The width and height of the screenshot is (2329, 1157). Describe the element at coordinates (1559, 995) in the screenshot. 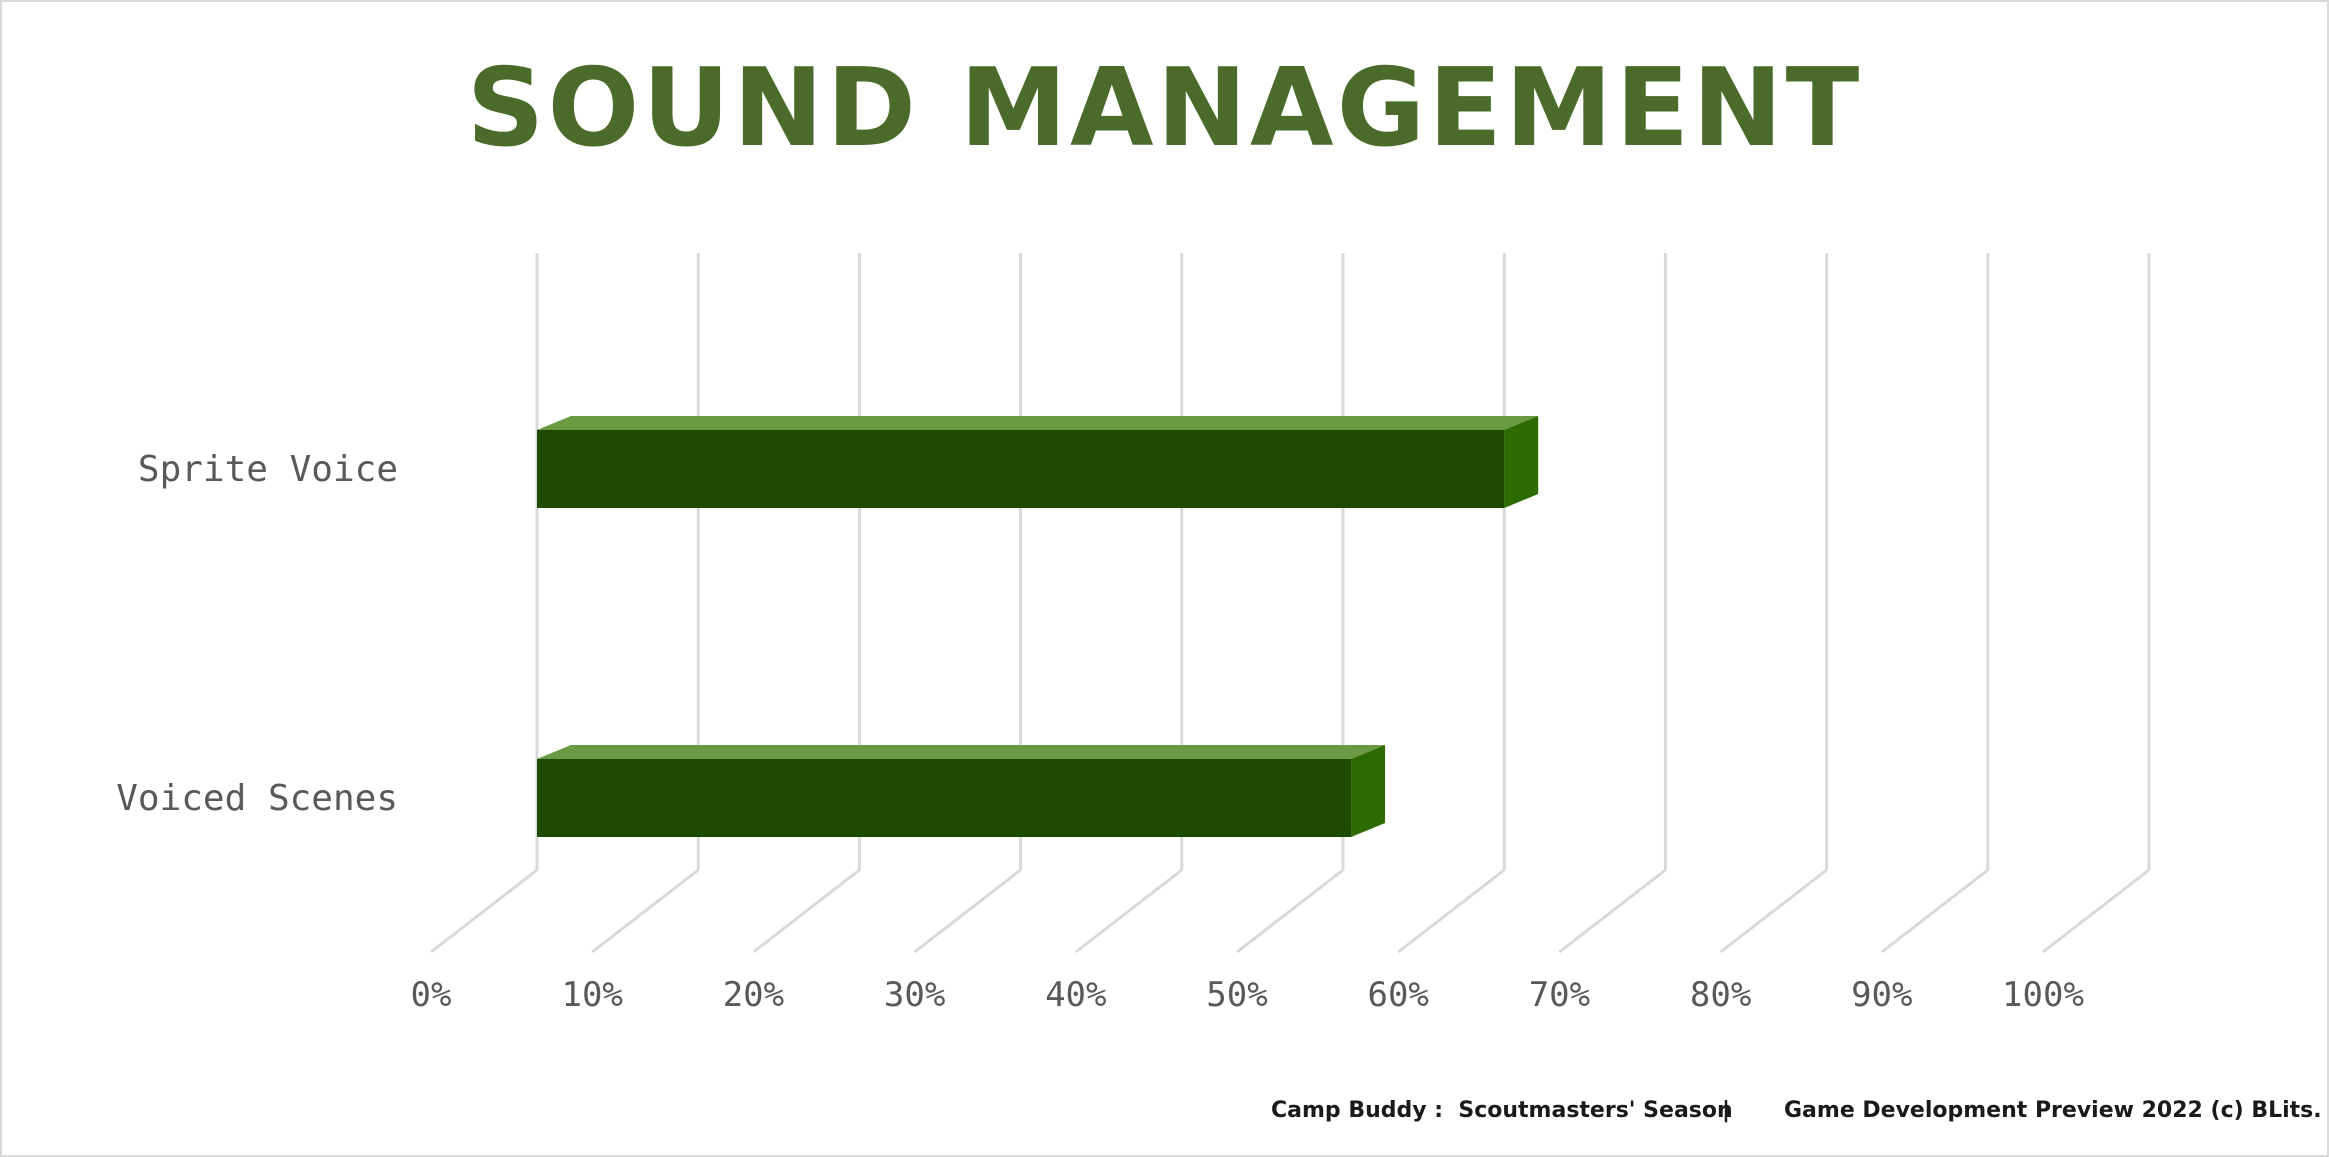

I see `tick-label: 70%` at that location.